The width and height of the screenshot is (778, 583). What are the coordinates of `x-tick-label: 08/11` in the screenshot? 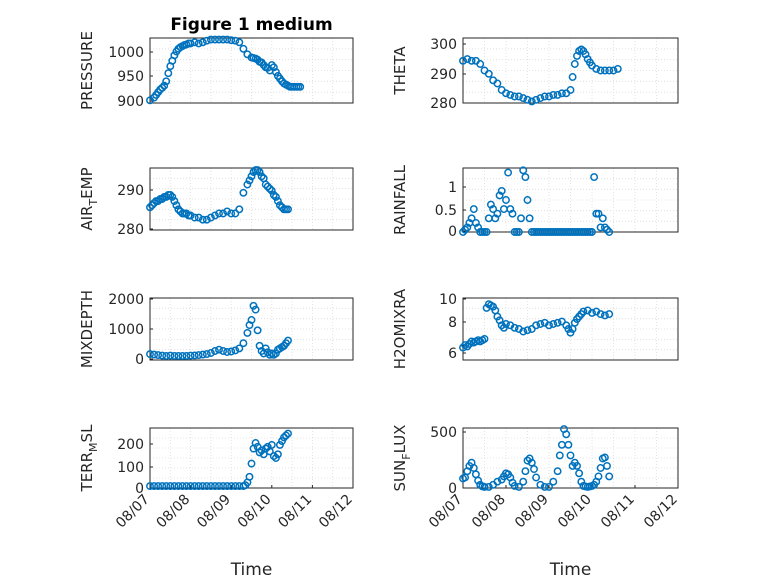 It's located at (295, 512).